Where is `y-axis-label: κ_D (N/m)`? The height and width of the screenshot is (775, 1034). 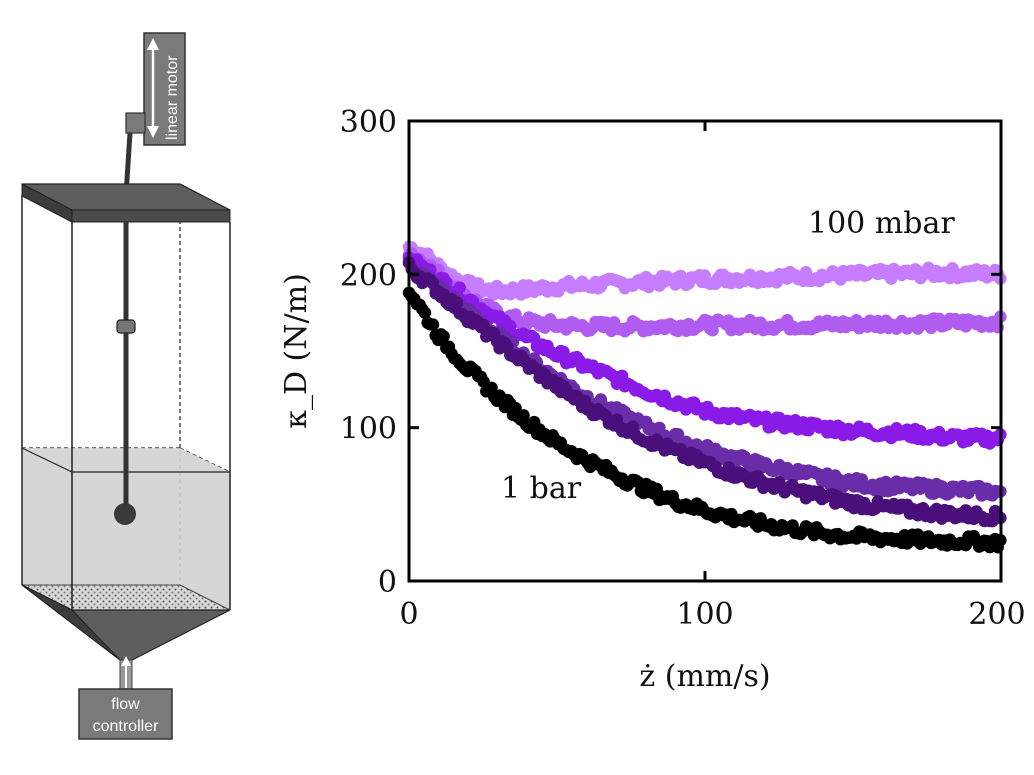 y-axis-label: κ_D (N/m) is located at coordinates (296, 351).